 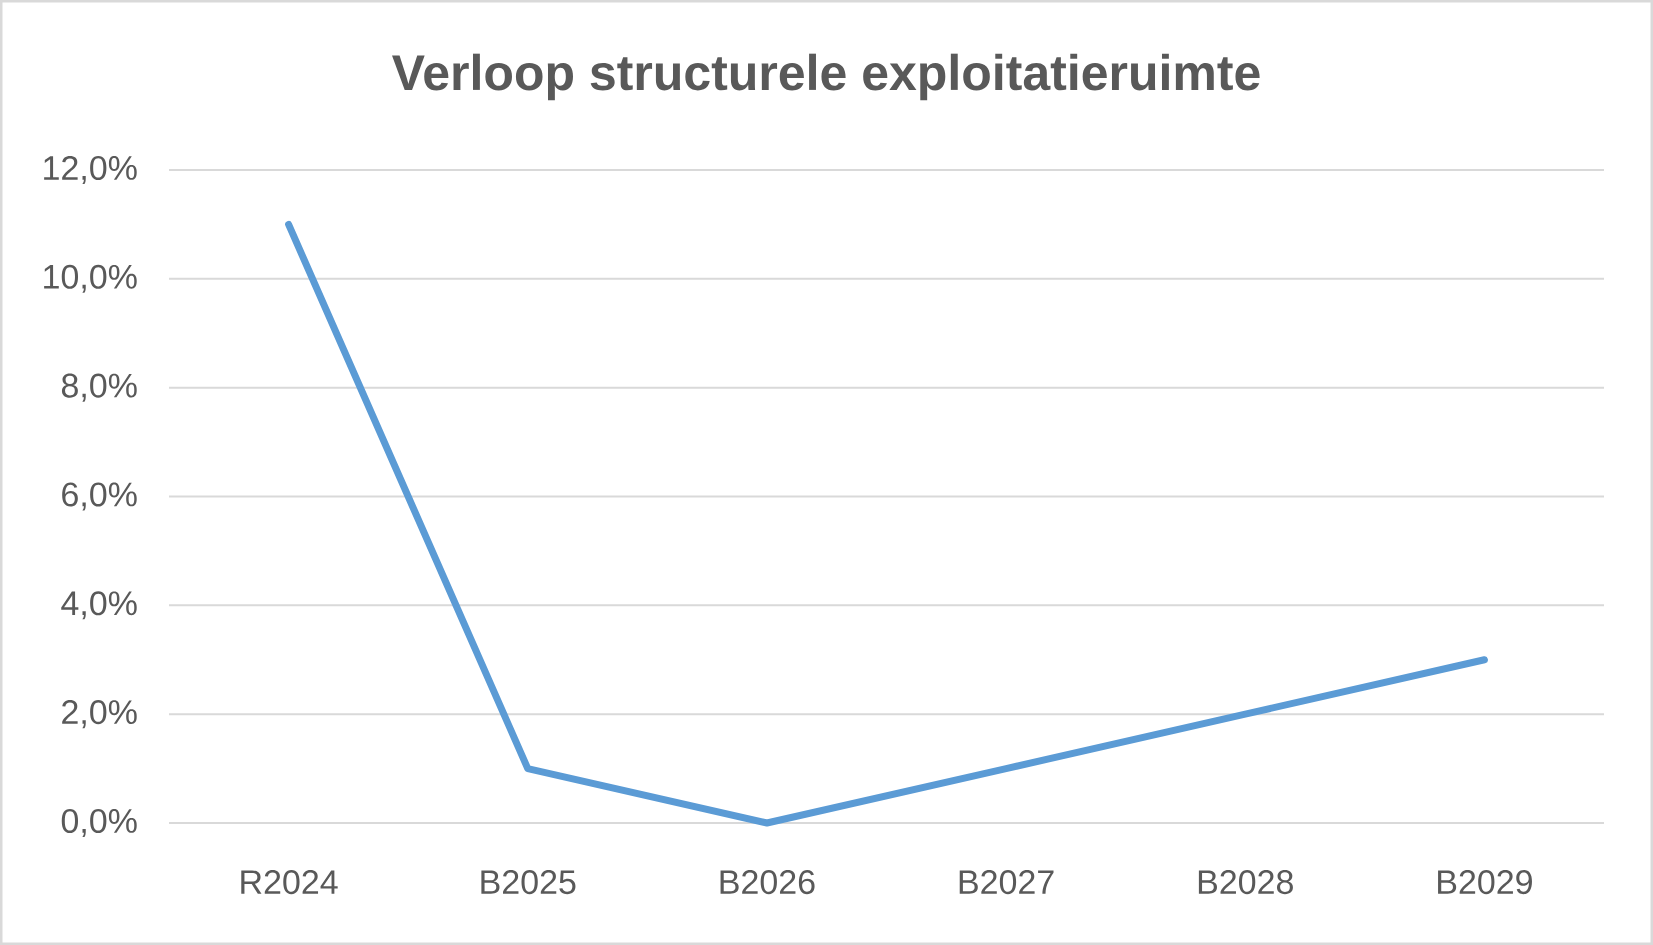 What do you see at coordinates (90, 170) in the screenshot?
I see `y-tick-label: 12,0%` at bounding box center [90, 170].